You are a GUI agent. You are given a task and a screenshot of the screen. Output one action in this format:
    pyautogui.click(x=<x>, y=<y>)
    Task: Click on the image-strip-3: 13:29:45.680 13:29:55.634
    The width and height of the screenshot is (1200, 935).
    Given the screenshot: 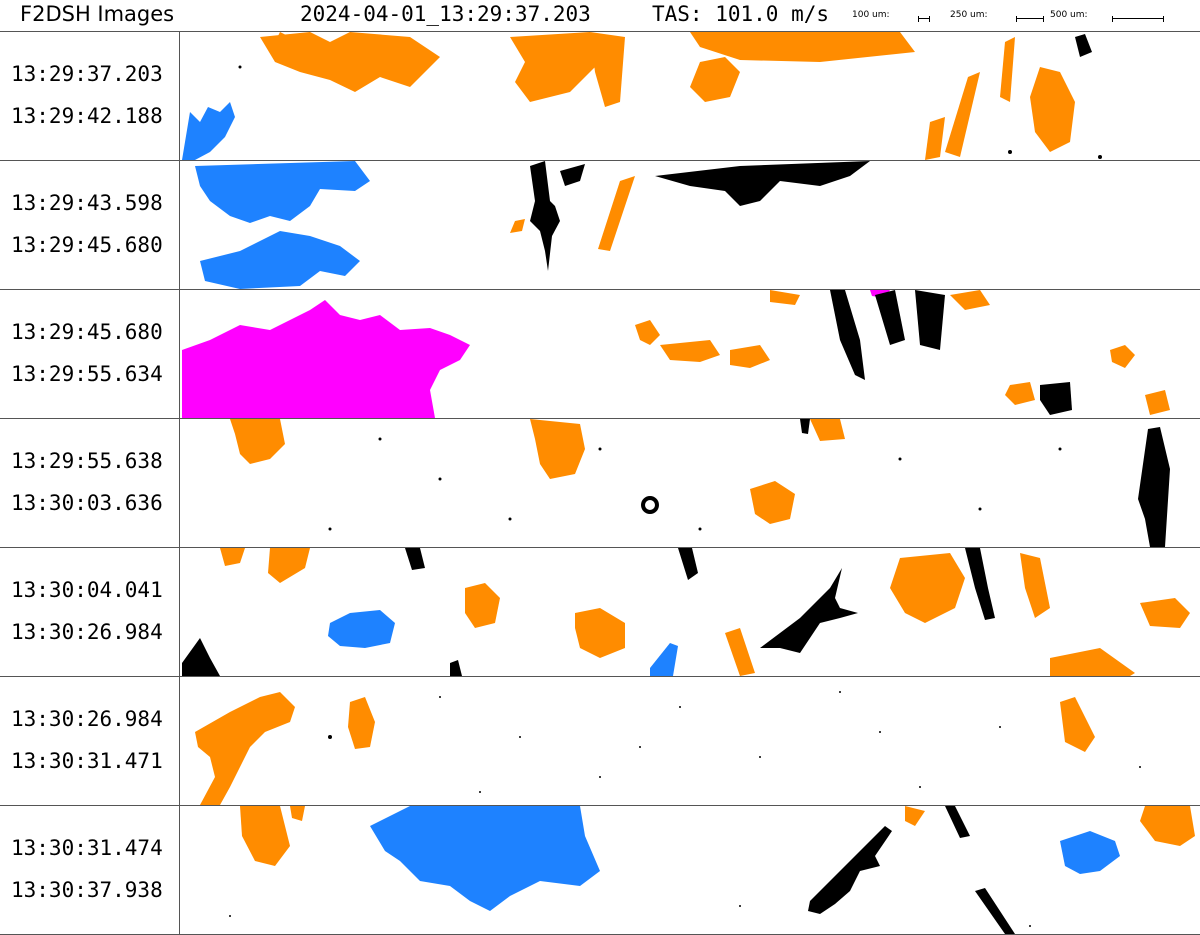 What is the action you would take?
    pyautogui.click(x=600, y=354)
    